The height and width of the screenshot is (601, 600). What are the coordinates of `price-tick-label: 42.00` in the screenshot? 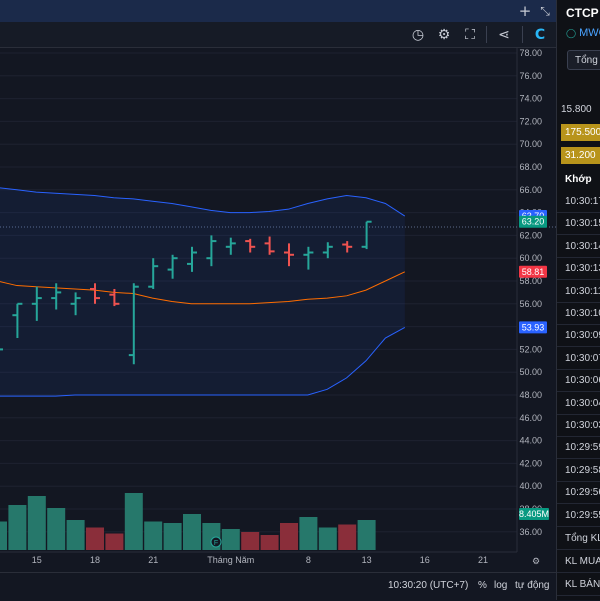 It's located at (530, 463).